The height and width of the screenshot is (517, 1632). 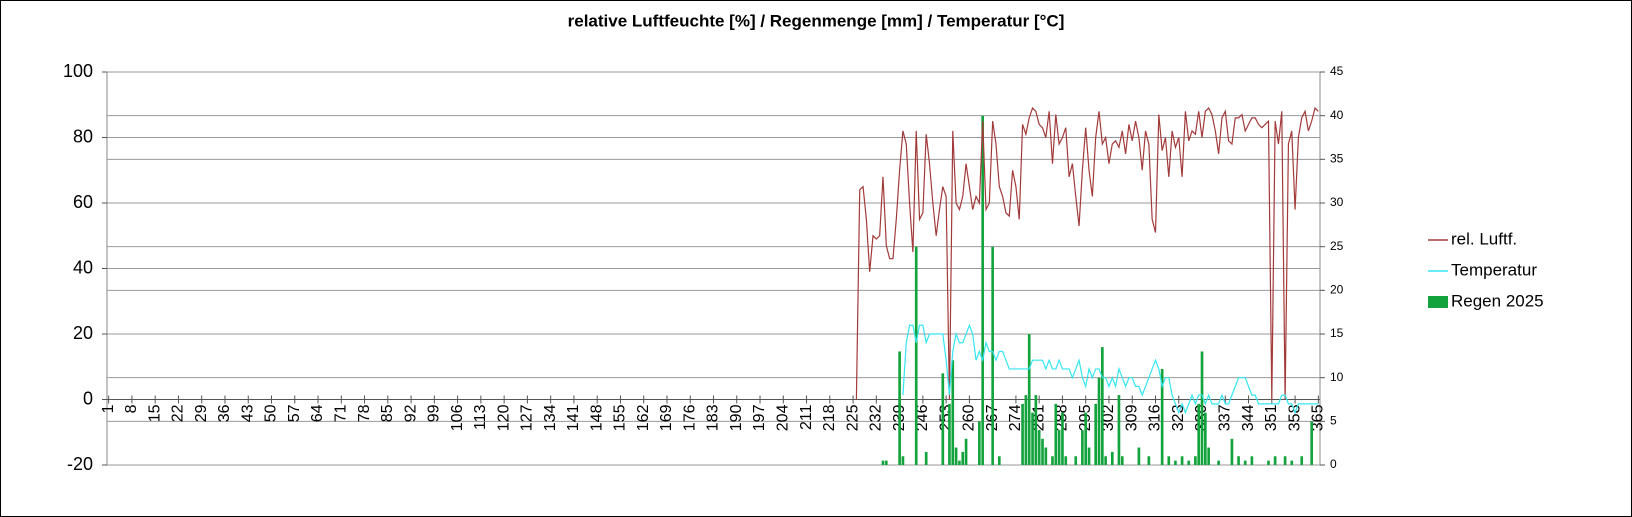 I want to click on x-tick-label: 155, so click(x=620, y=417).